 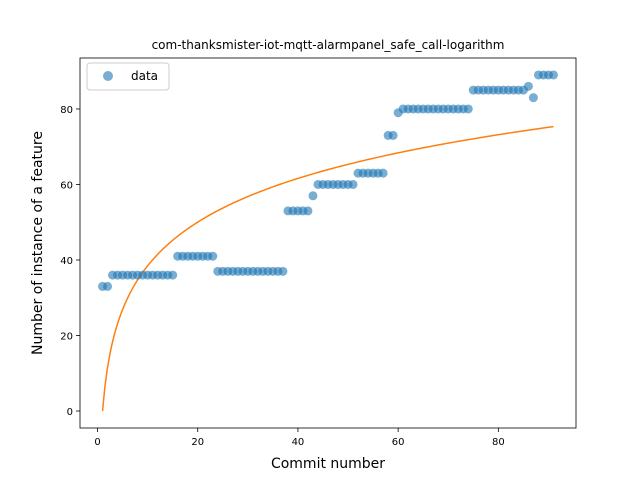 I want to click on y-tick-label: 20, so click(x=66, y=337).